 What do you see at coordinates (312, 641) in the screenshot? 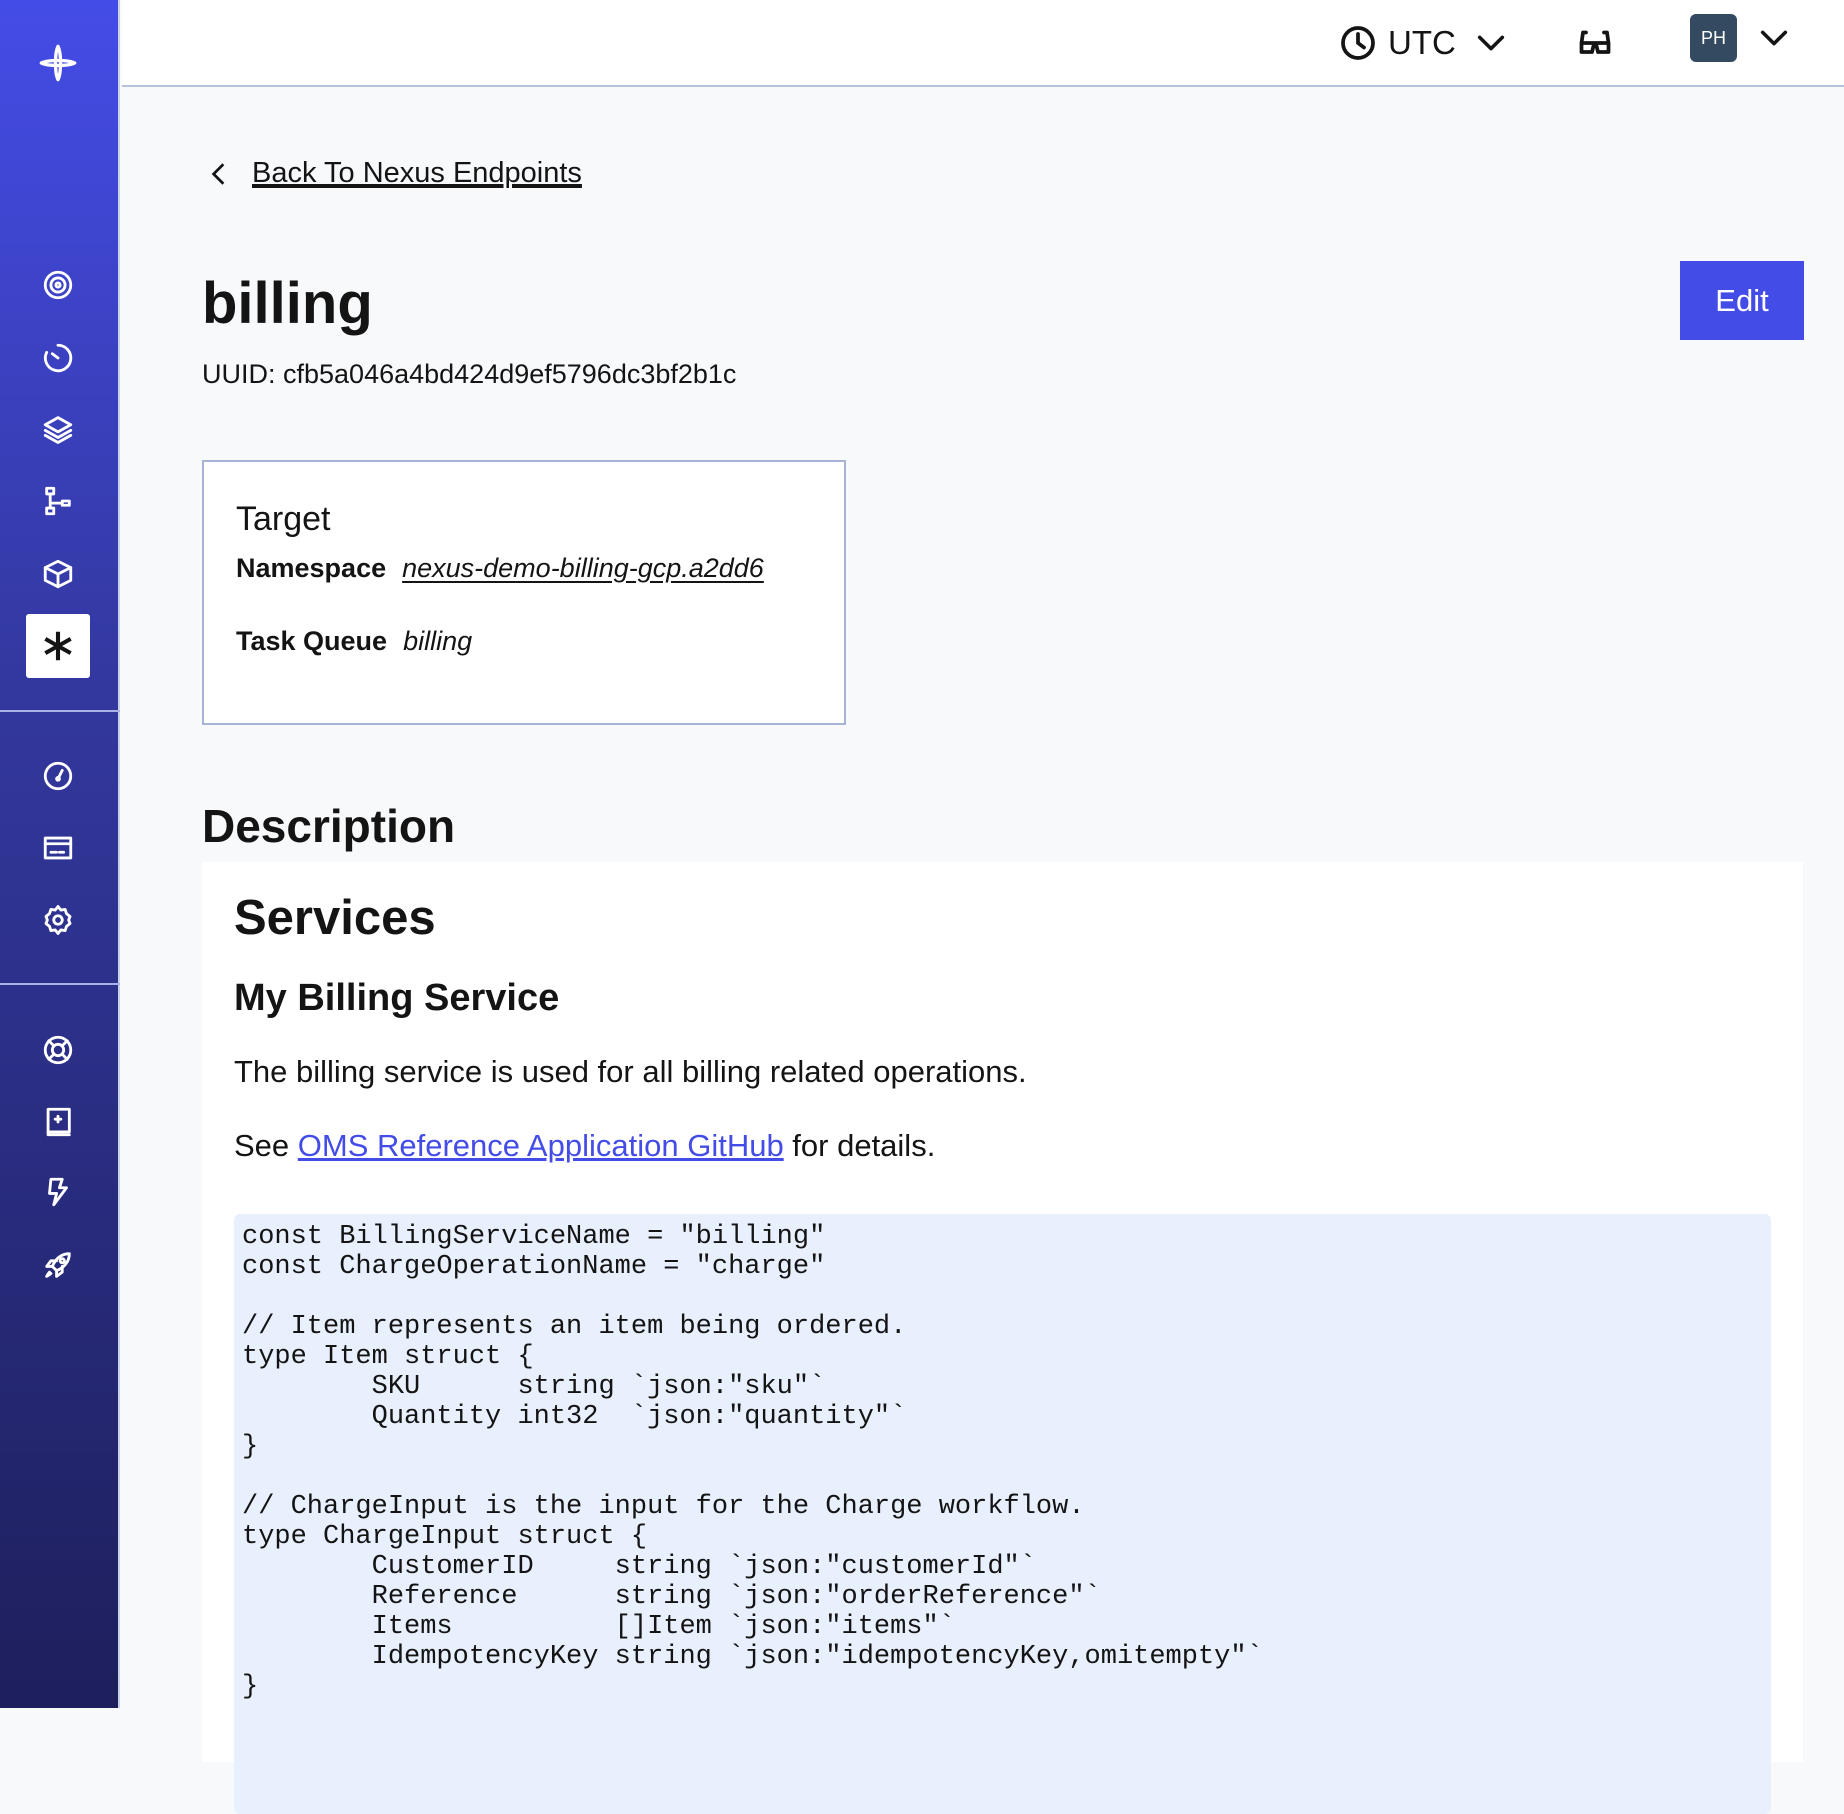
I see `task-queue-label: Task Queue` at bounding box center [312, 641].